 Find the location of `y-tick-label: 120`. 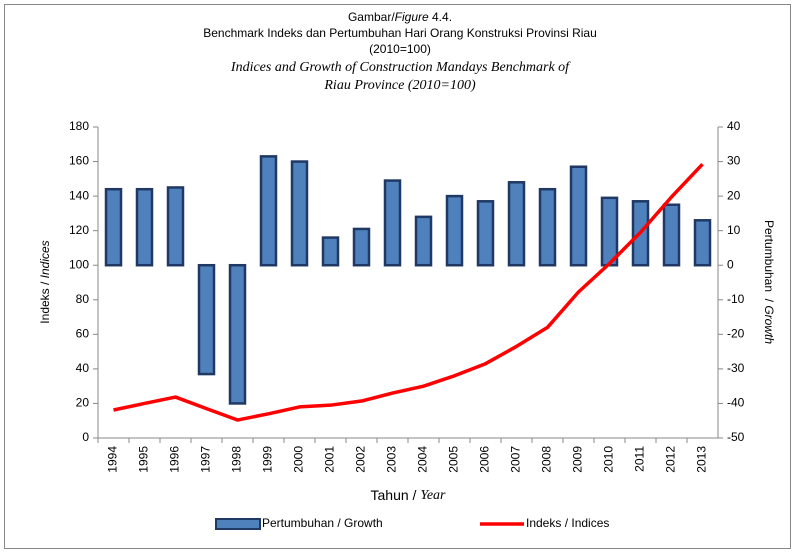

y-tick-label: 120 is located at coordinates (79, 230).